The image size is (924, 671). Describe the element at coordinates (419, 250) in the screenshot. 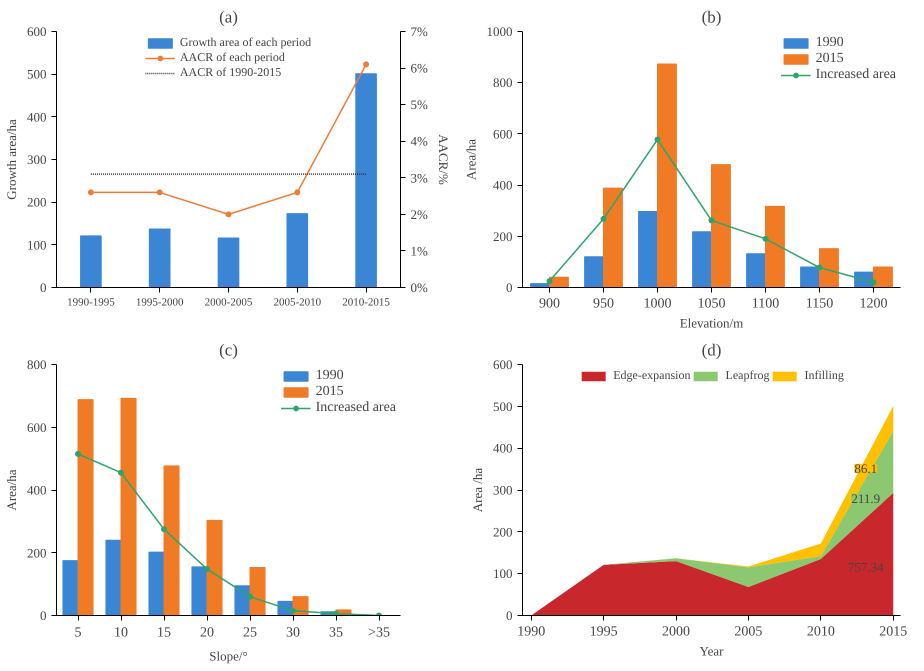

I see `y2-tick-label: 1%` at that location.